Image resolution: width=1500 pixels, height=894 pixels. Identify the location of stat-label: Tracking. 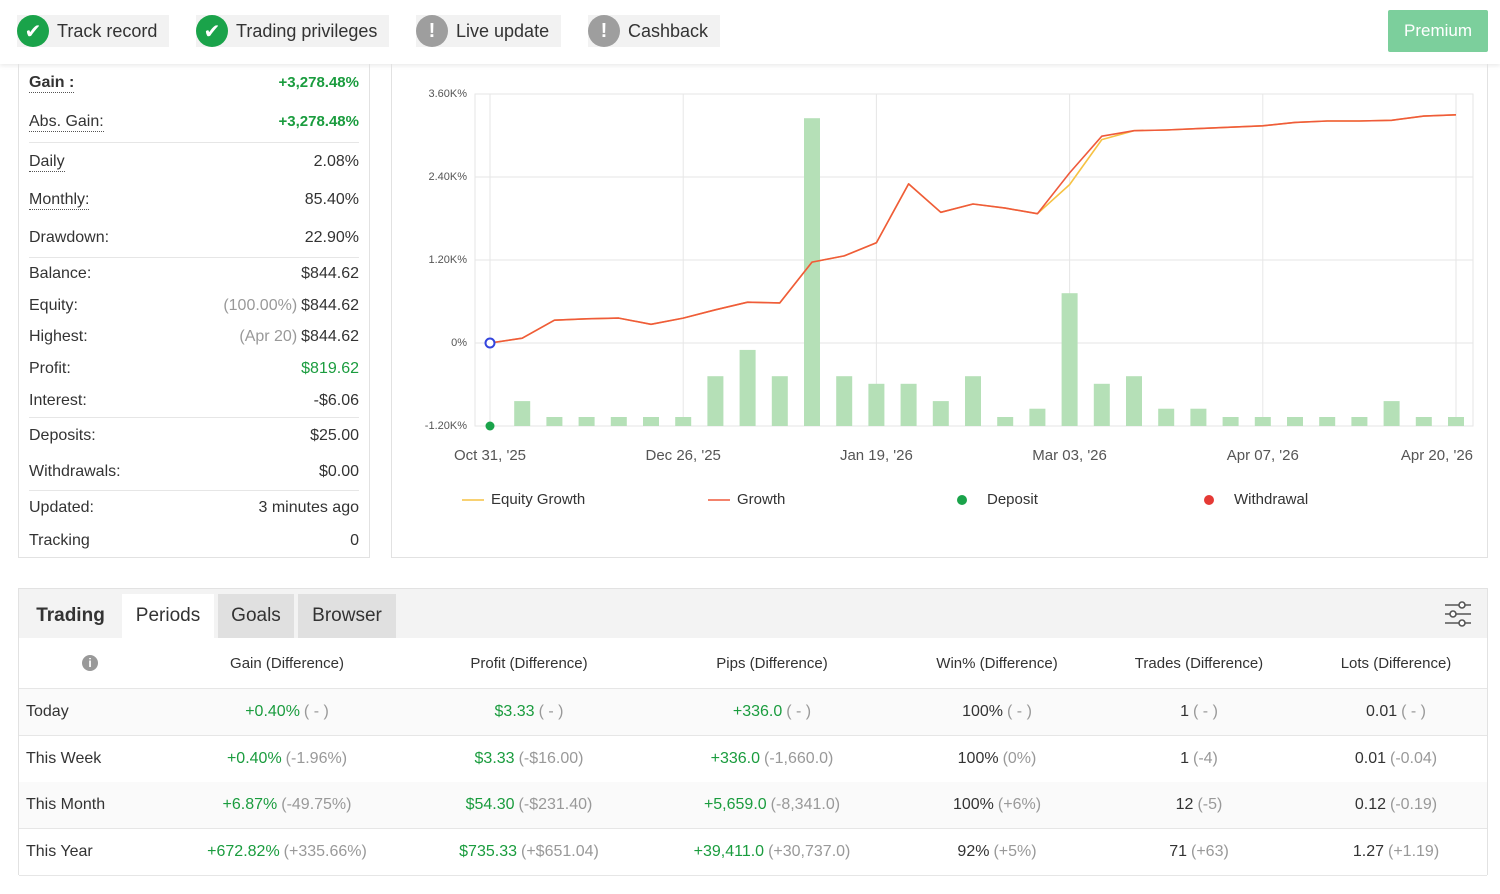
(59, 541).